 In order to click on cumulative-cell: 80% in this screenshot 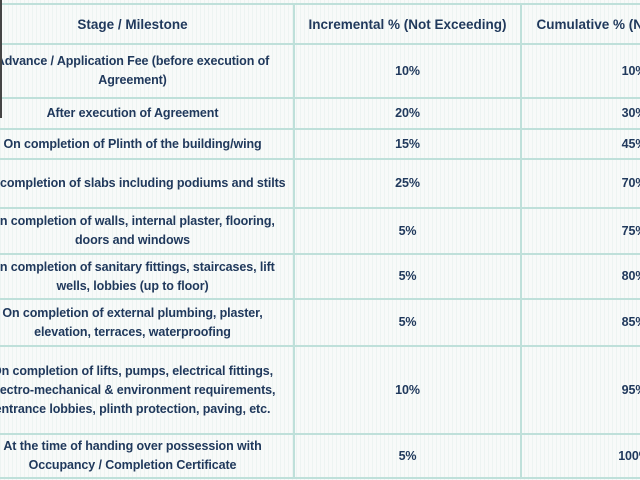, I will do `click(580, 276)`.